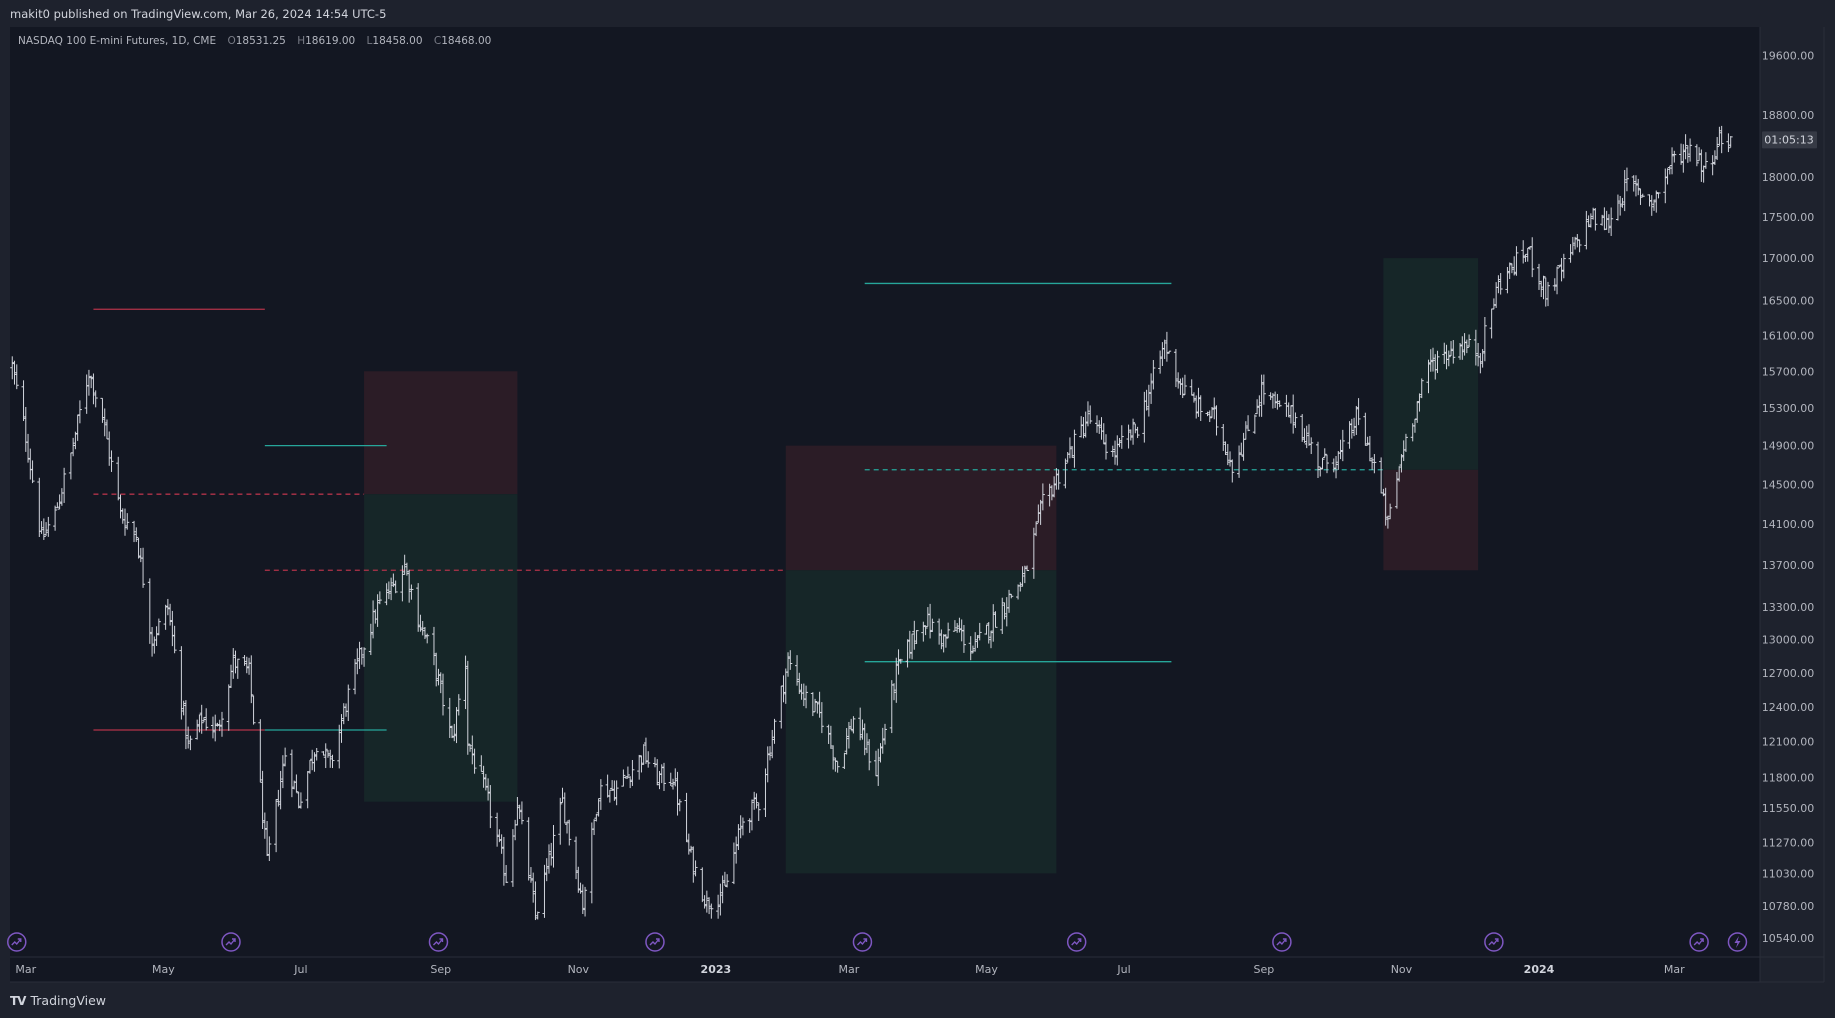 This screenshot has width=1835, height=1018. Describe the element at coordinates (1737, 942) in the screenshot. I see `lightning-icon` at that location.